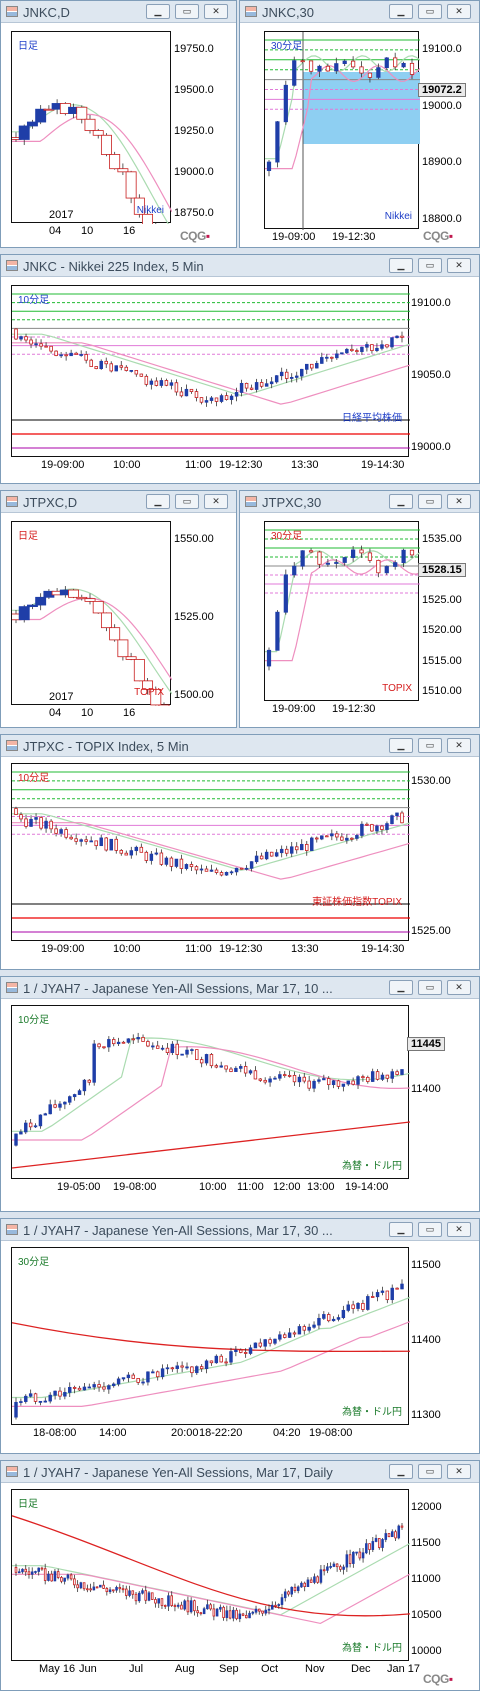  Describe the element at coordinates (210, 1092) in the screenshot. I see `plot-area: 10分足 為替・ドル円` at that location.